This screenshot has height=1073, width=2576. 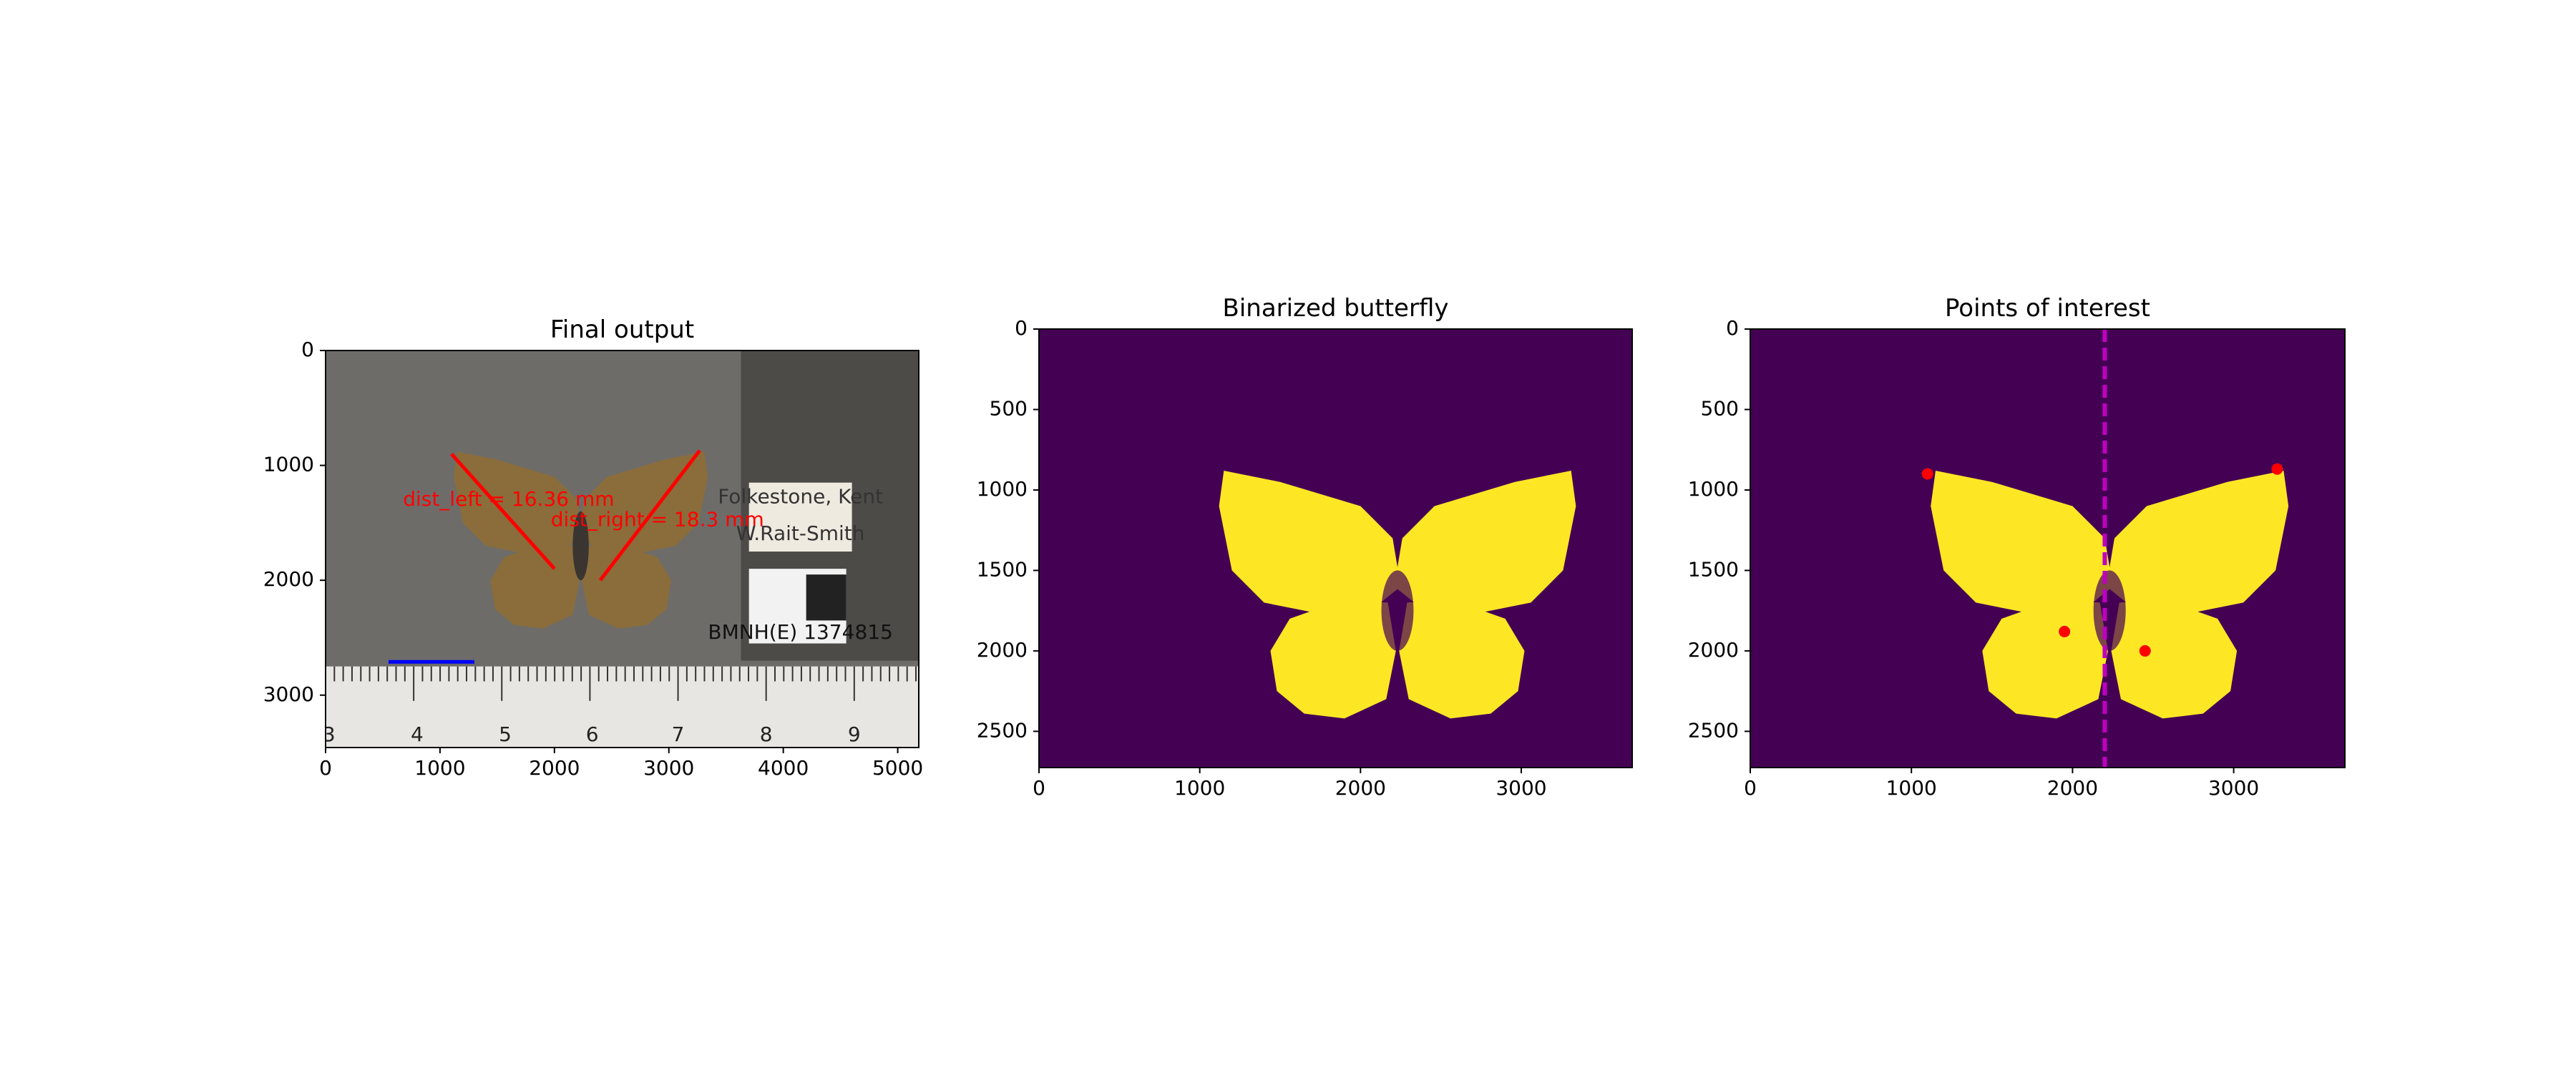 What do you see at coordinates (854, 734) in the screenshot?
I see `annotation: 9` at bounding box center [854, 734].